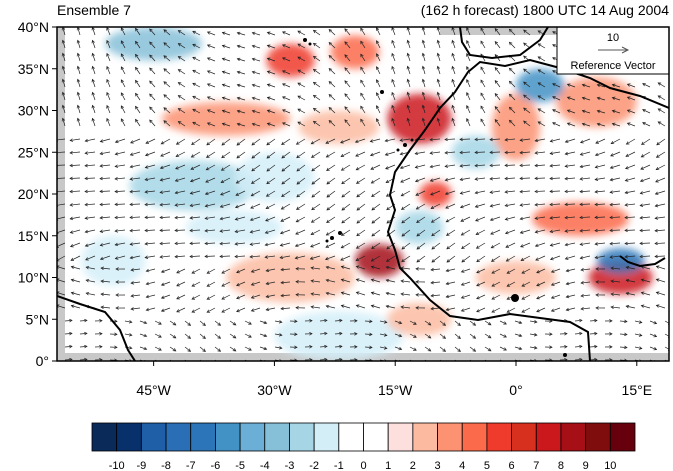 The height and width of the screenshot is (471, 673). I want to click on colorbar-swatch, so click(153, 437).